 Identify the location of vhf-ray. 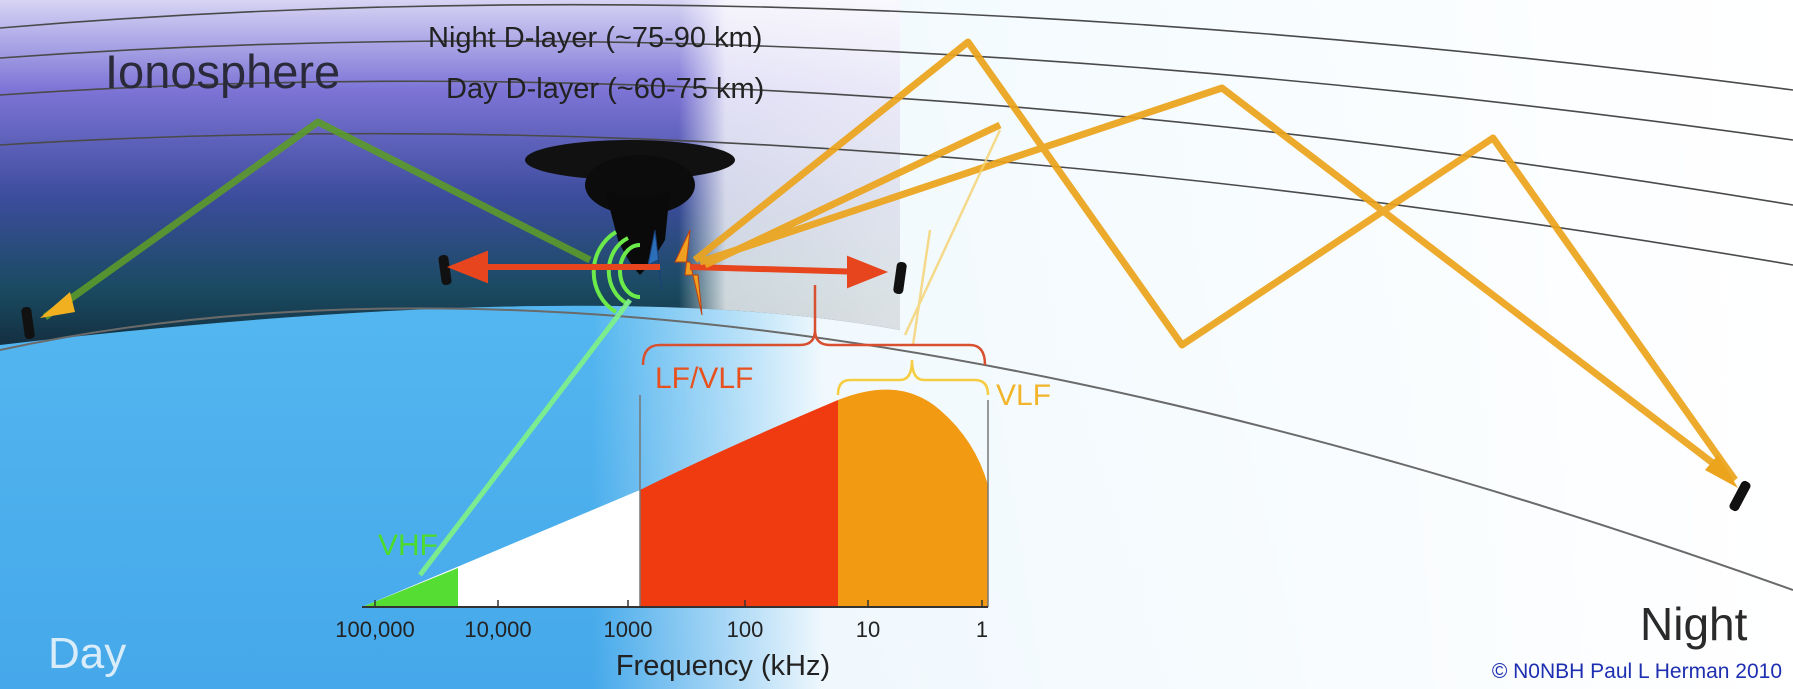
(525, 437).